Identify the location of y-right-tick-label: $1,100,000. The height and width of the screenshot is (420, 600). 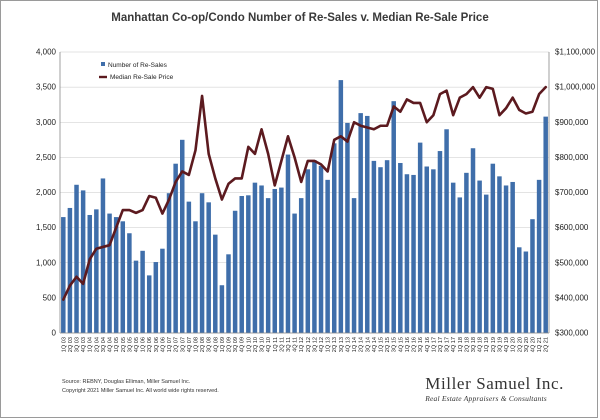
(575, 52).